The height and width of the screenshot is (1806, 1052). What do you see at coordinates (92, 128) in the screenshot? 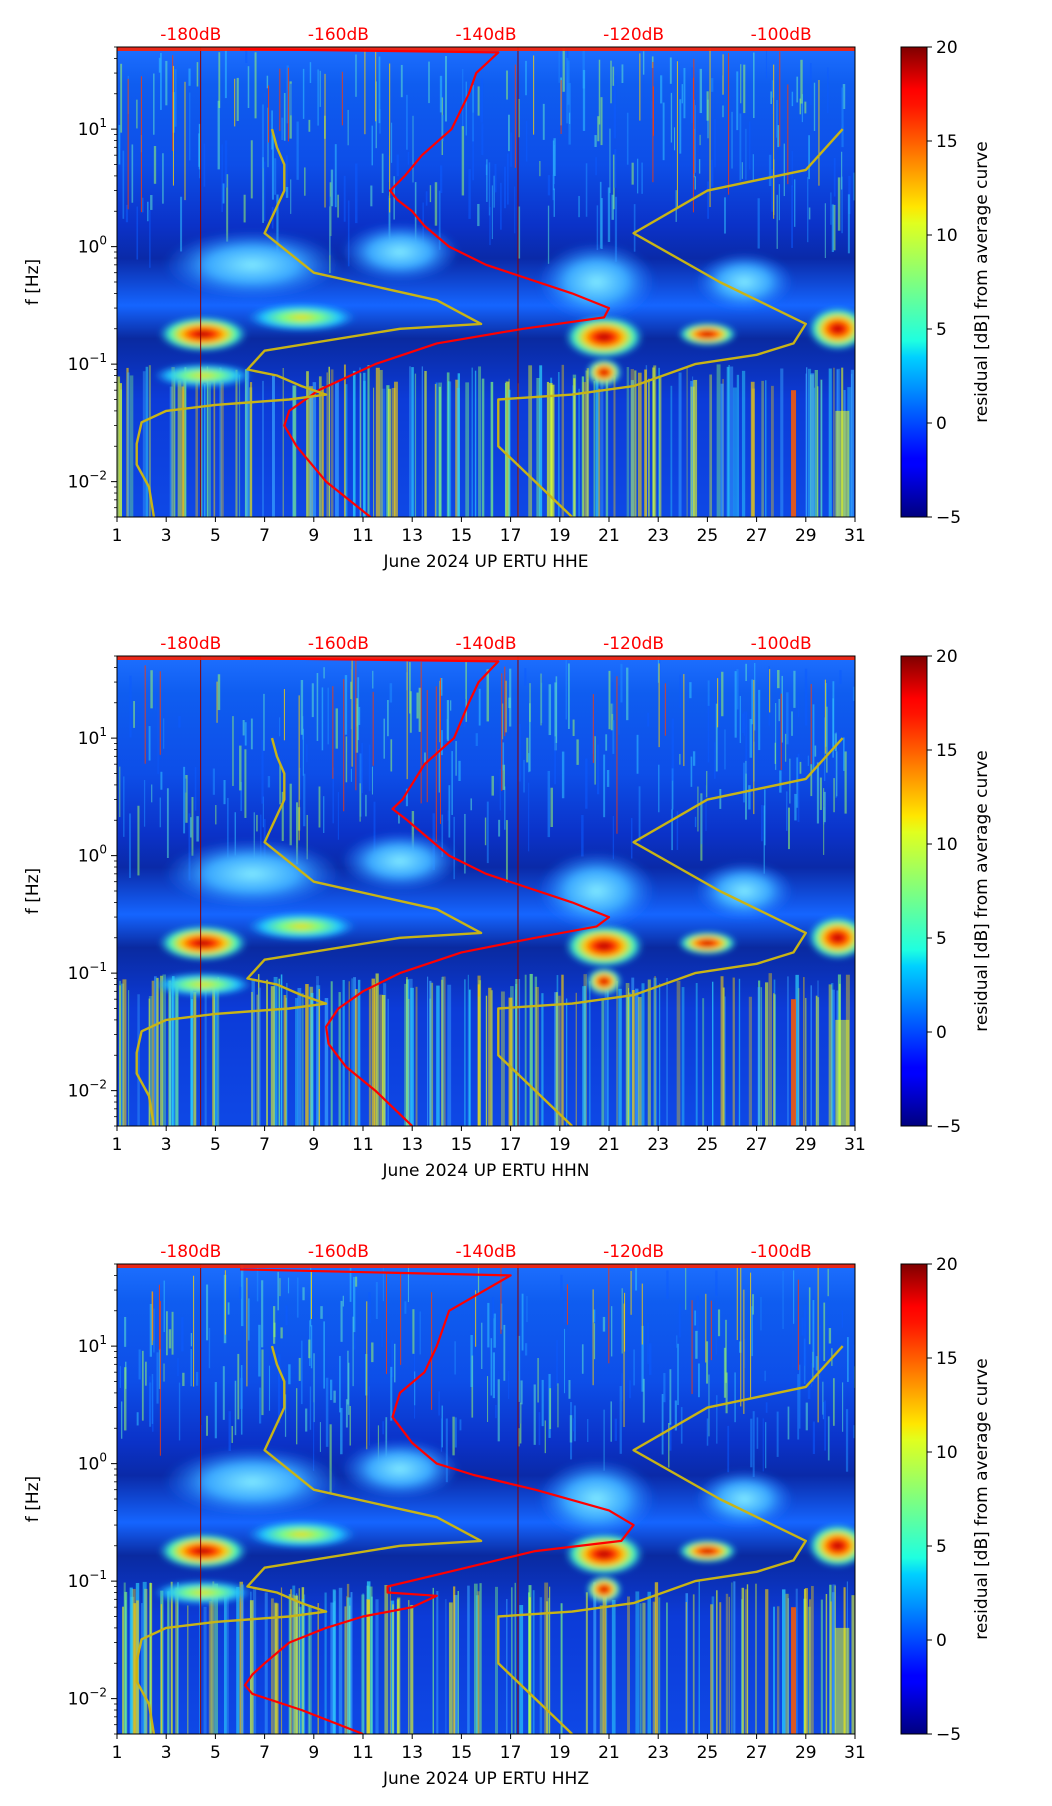
I see `y-tick-label: 101` at bounding box center [92, 128].